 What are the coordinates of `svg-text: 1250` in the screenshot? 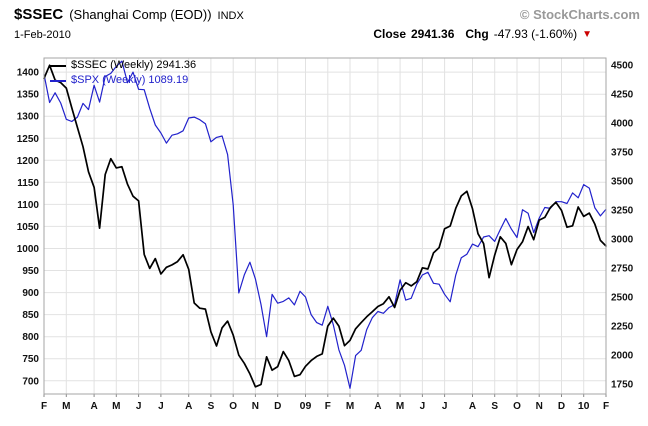 It's located at (28, 139).